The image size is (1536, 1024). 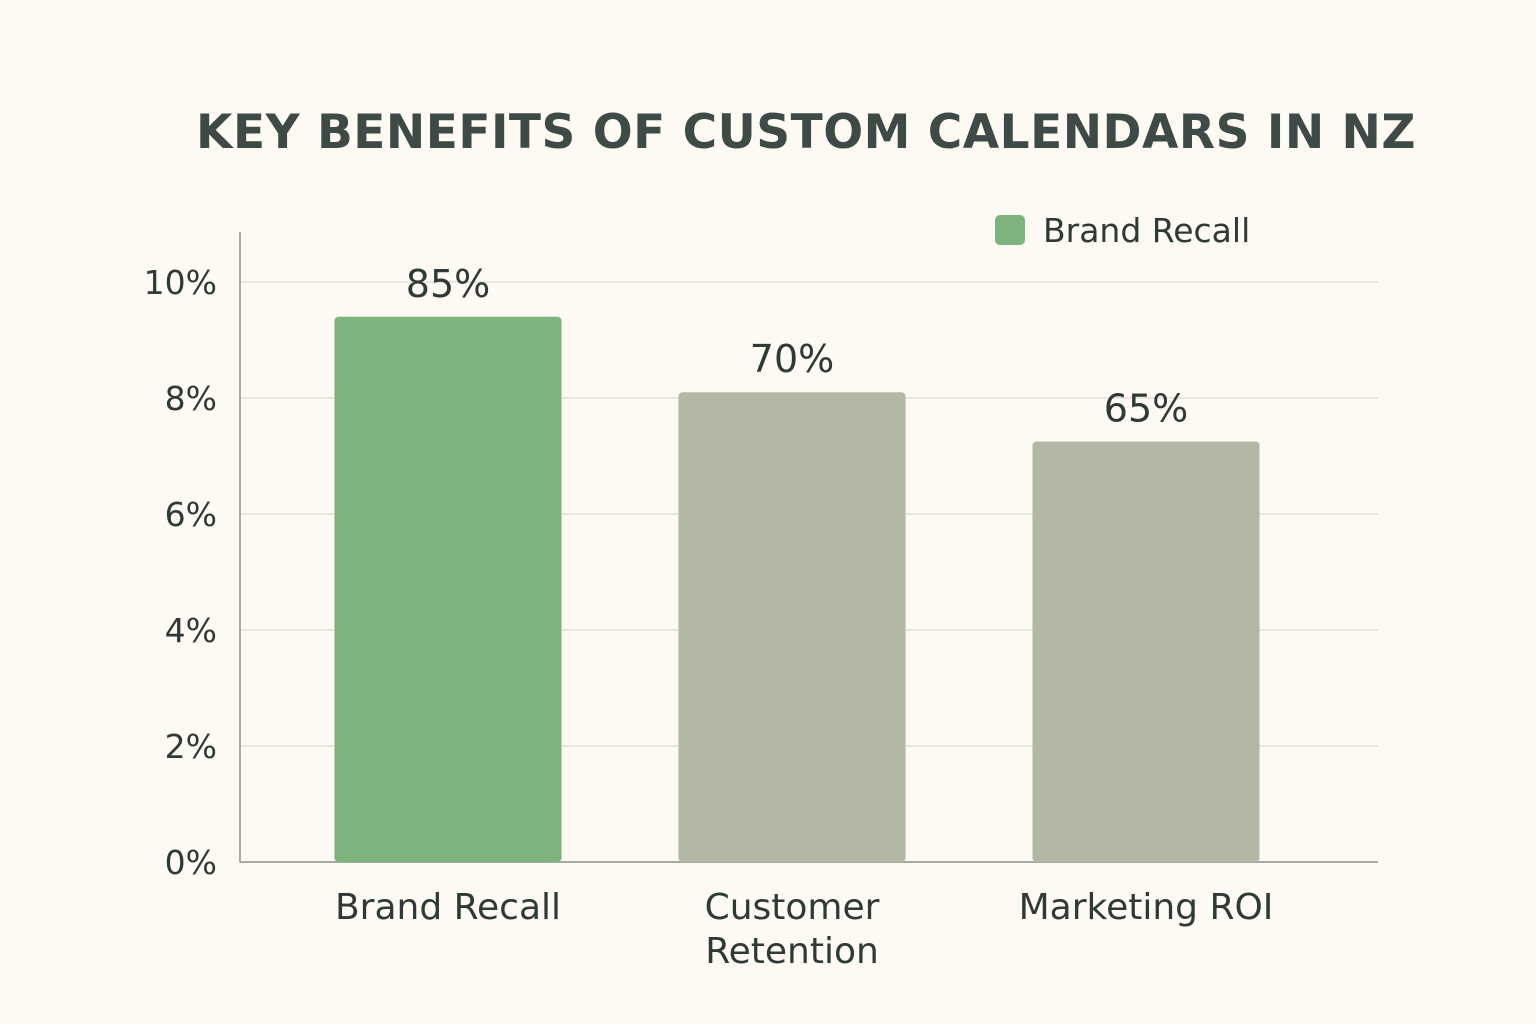 I want to click on y-tick-label: 0%, so click(x=191, y=862).